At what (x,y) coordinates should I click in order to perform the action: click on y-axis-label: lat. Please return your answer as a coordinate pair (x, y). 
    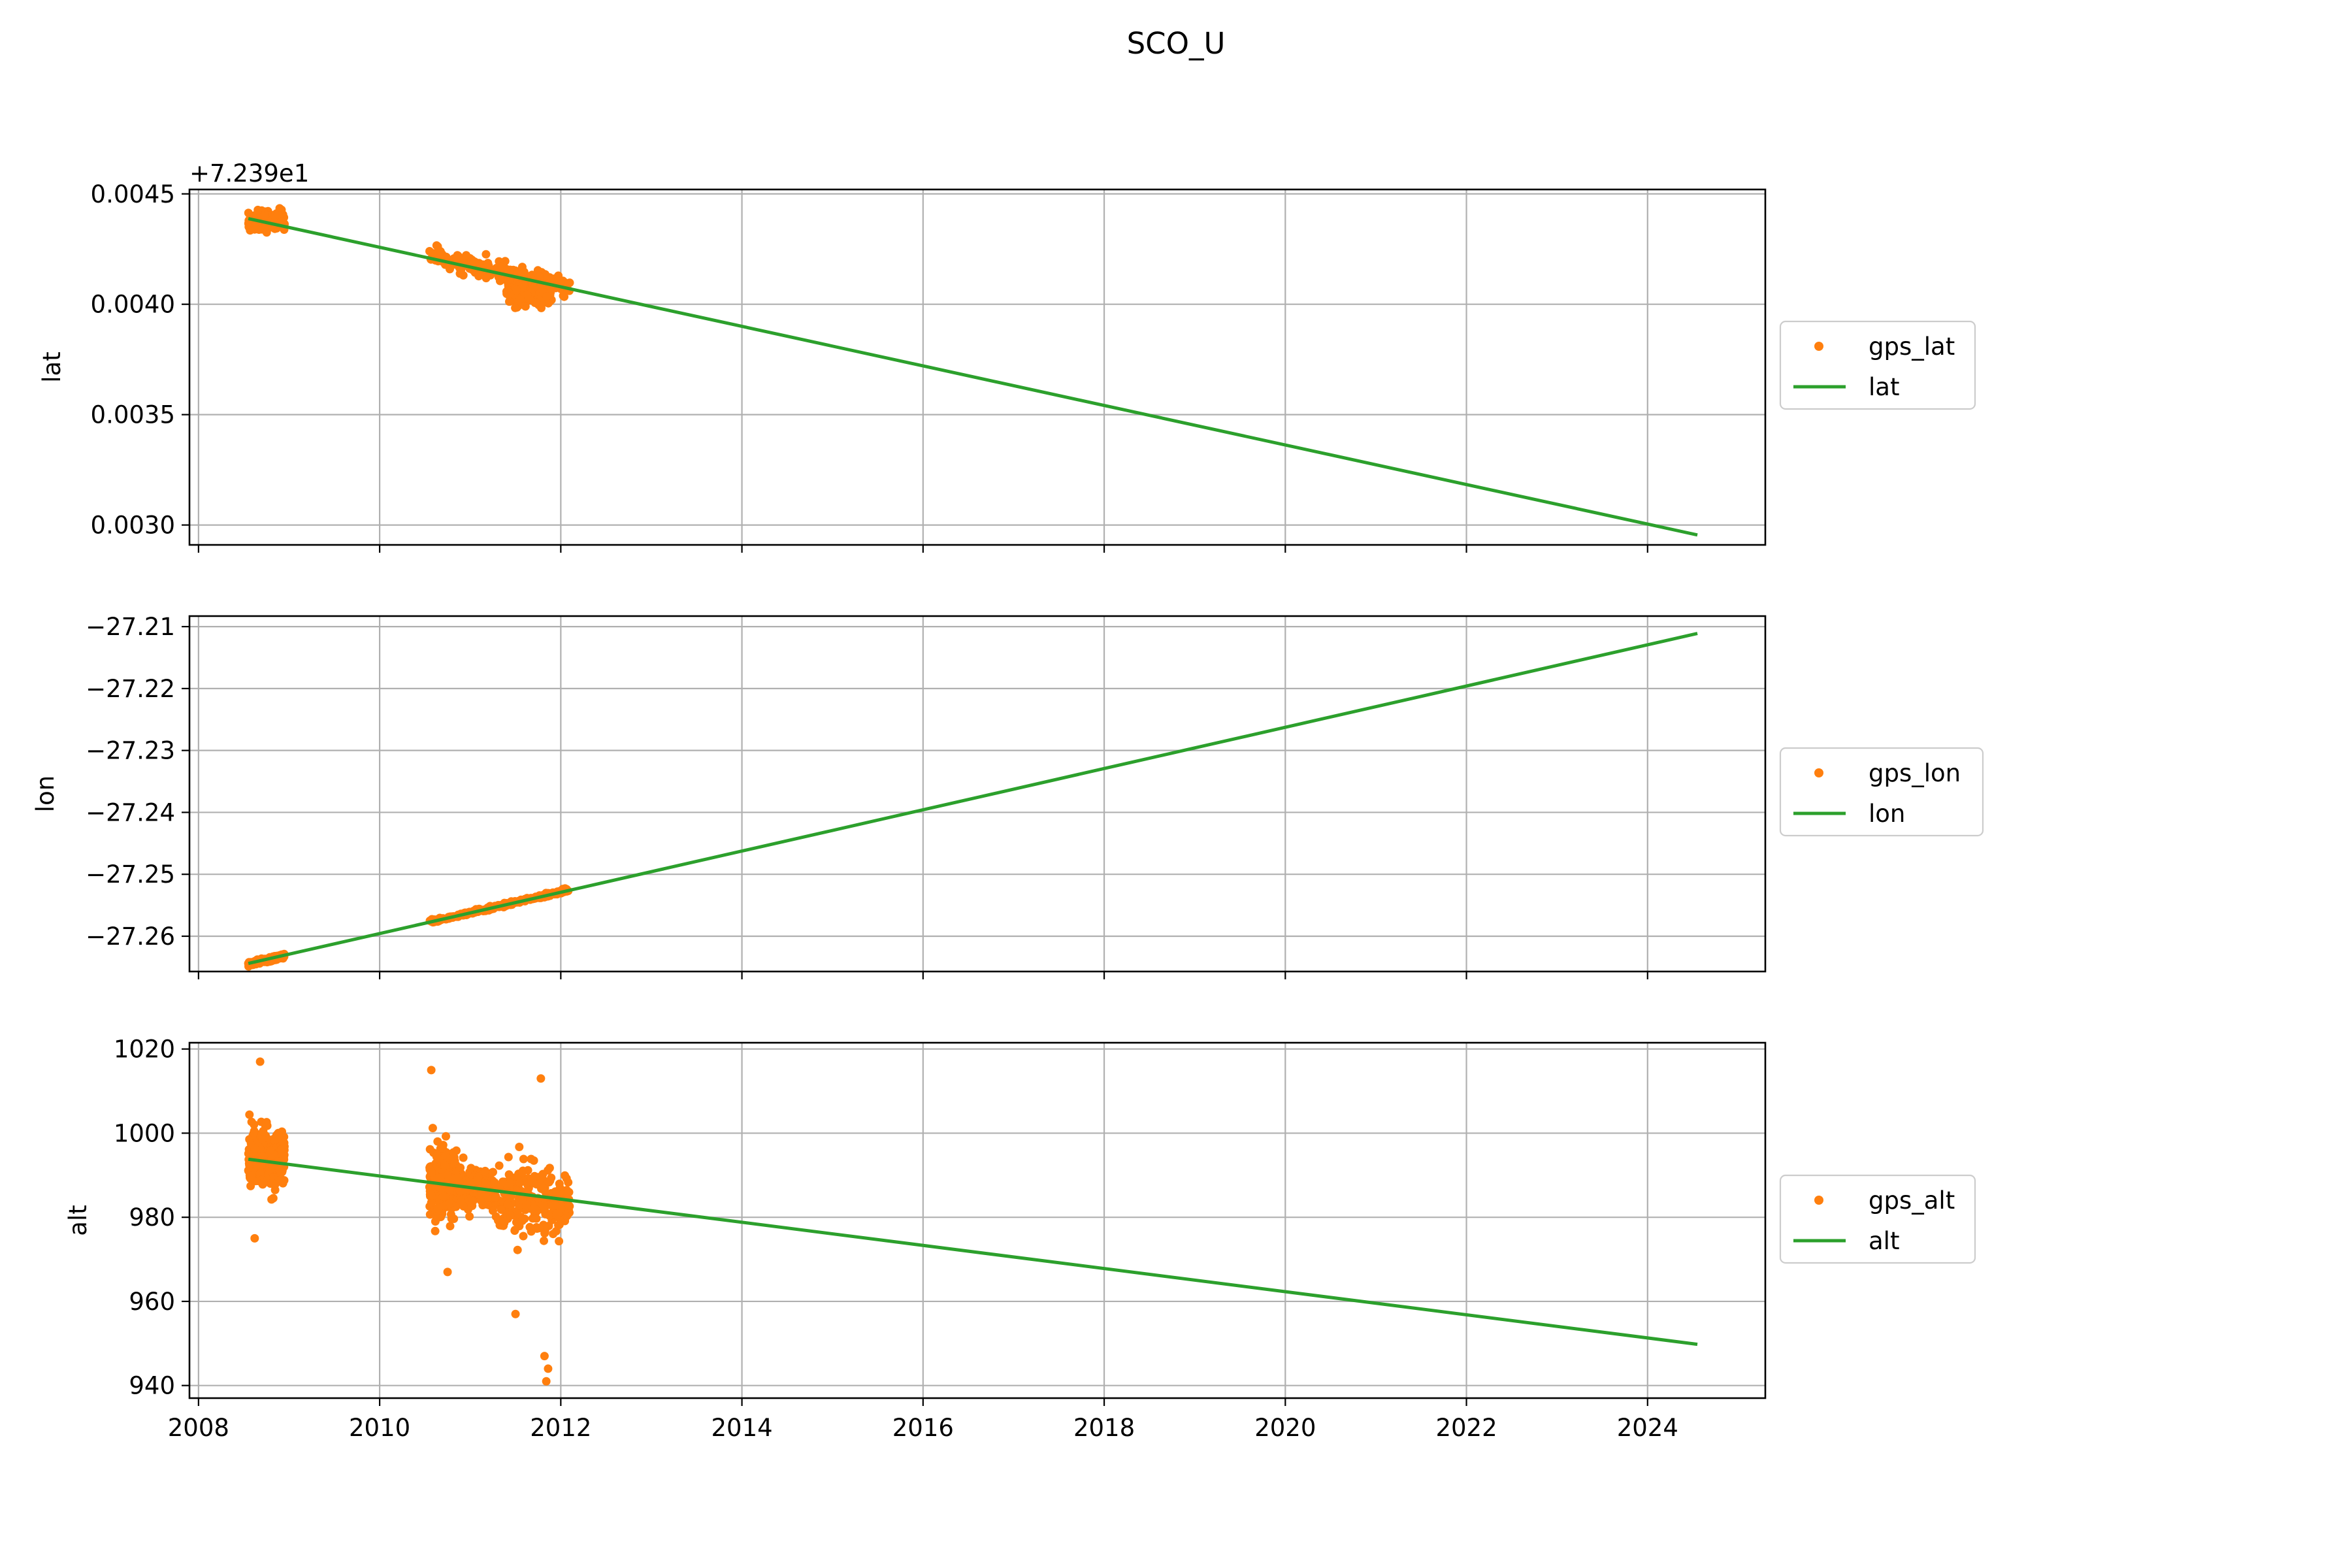
    Looking at the image, I should click on (52, 366).